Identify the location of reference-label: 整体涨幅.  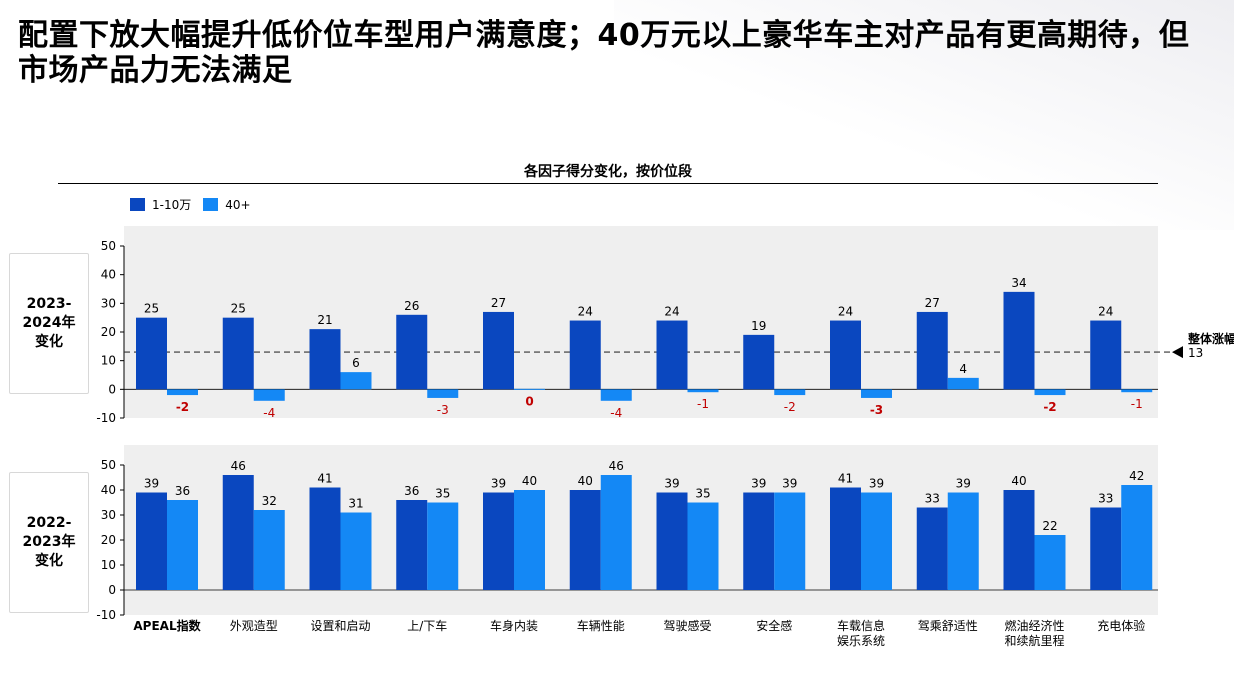
(1210, 338).